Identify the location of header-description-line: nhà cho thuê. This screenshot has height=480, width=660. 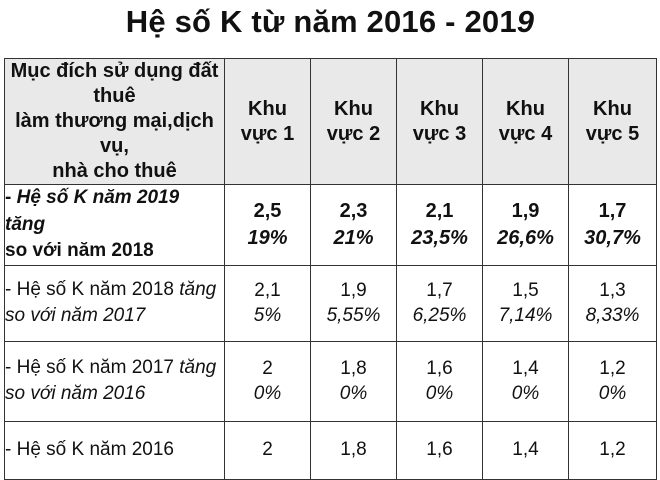
(114, 171).